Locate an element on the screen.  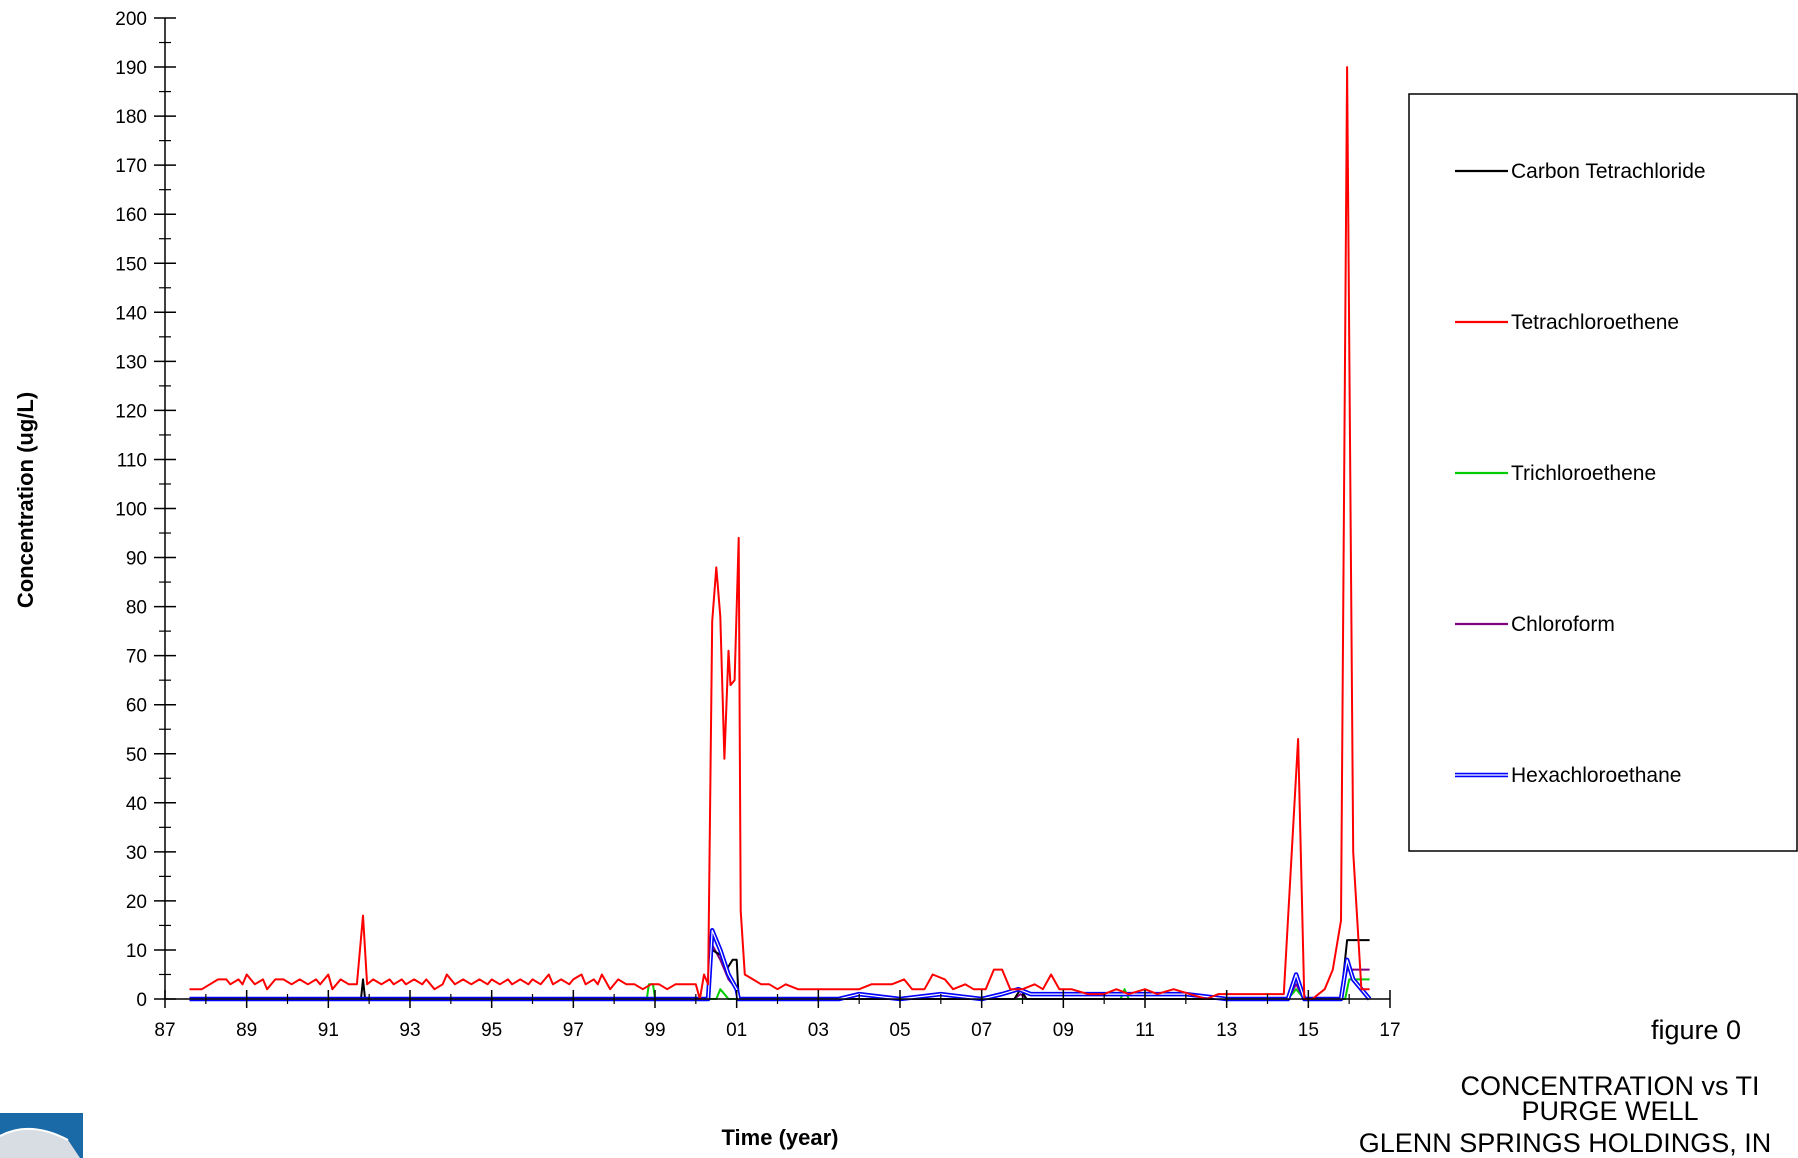
y-tick-label: 140 is located at coordinates (131, 313).